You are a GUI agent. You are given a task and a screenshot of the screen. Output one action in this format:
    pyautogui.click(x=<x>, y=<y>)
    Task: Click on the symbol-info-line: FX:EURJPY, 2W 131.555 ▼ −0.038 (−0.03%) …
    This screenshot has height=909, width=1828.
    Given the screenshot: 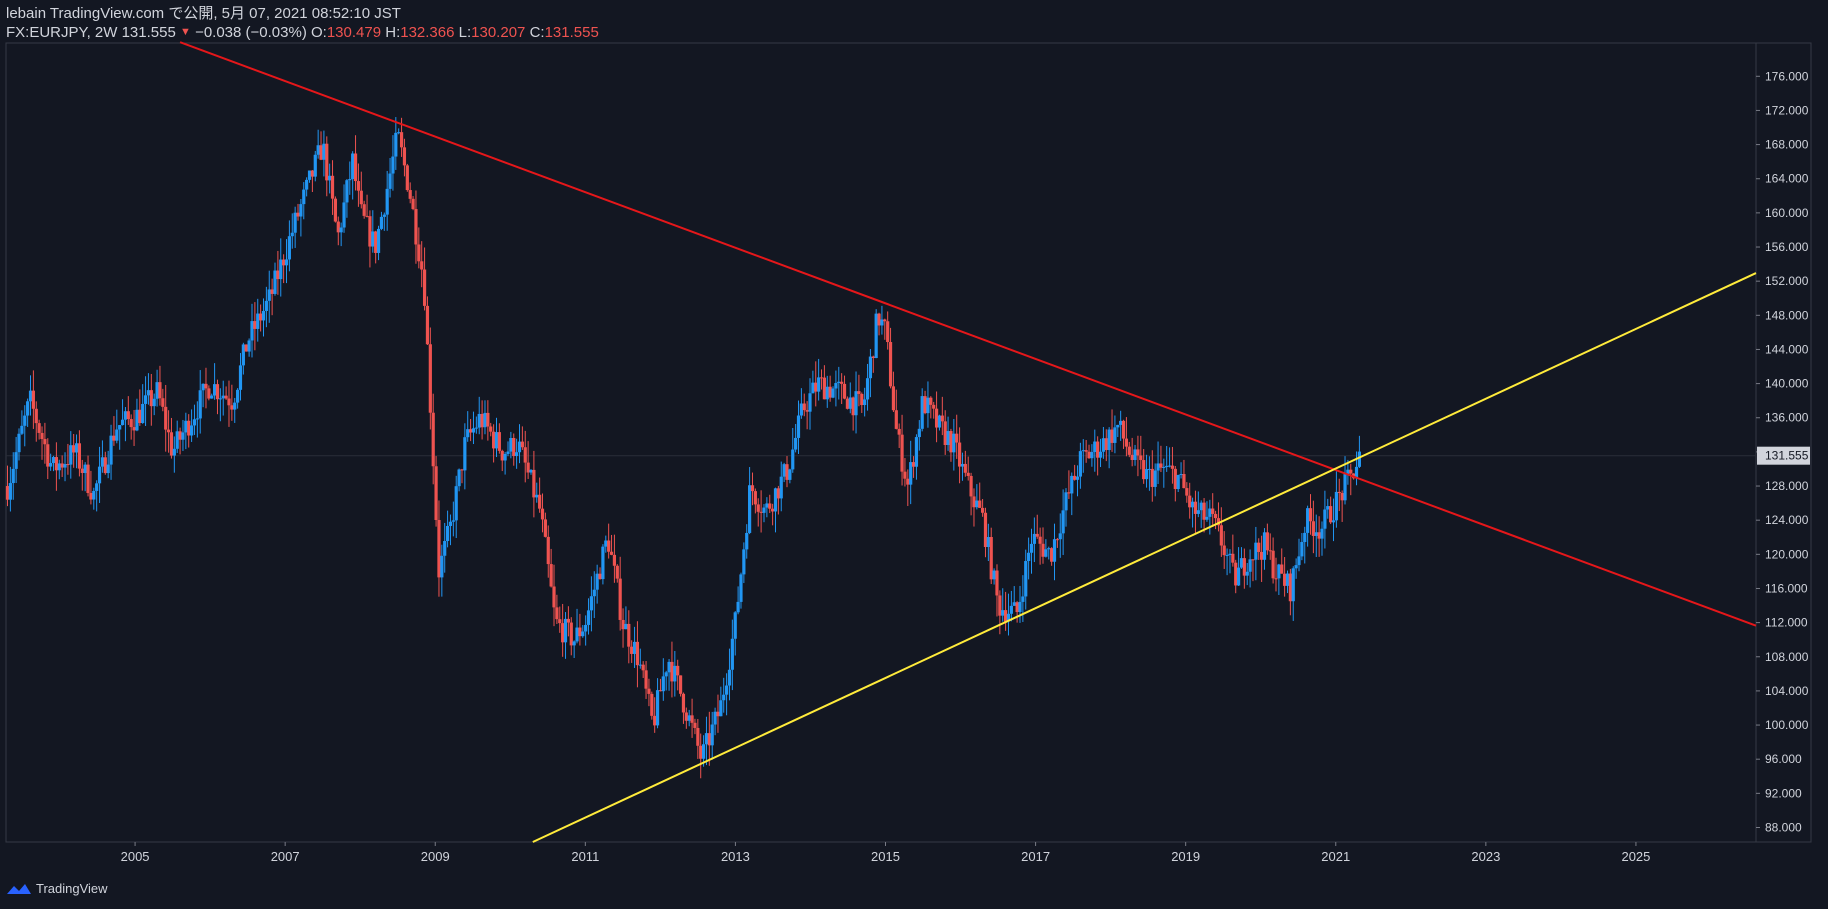 What is the action you would take?
    pyautogui.click(x=302, y=32)
    